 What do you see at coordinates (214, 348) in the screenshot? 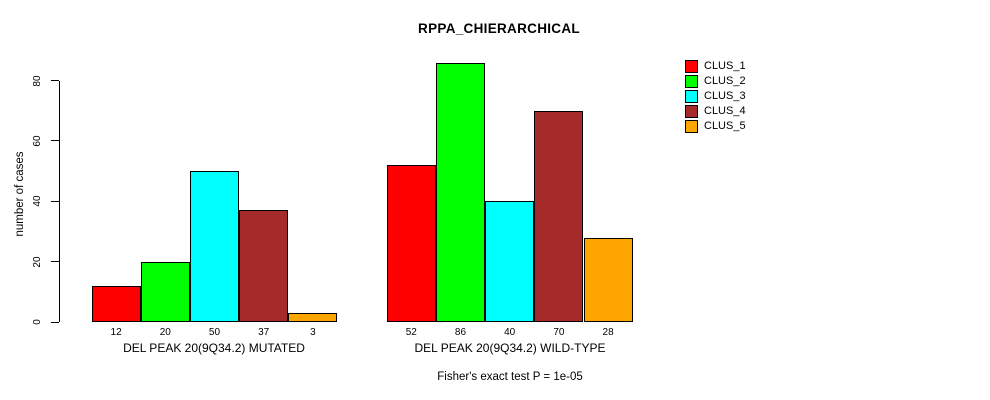
I see `x-group-label-mutated: DEL PEAK 20(9Q34.2) MUTATED` at bounding box center [214, 348].